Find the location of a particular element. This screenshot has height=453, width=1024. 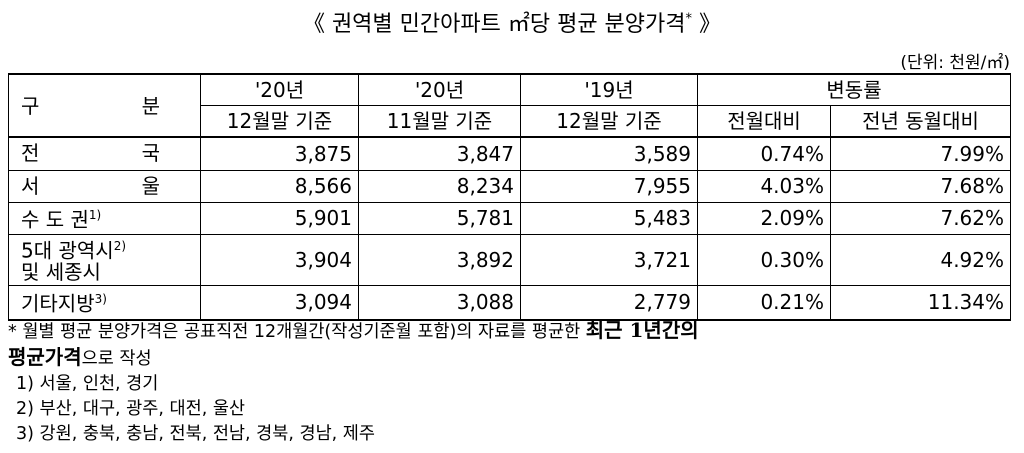

value-cell: 5,781 is located at coordinates (439, 218).